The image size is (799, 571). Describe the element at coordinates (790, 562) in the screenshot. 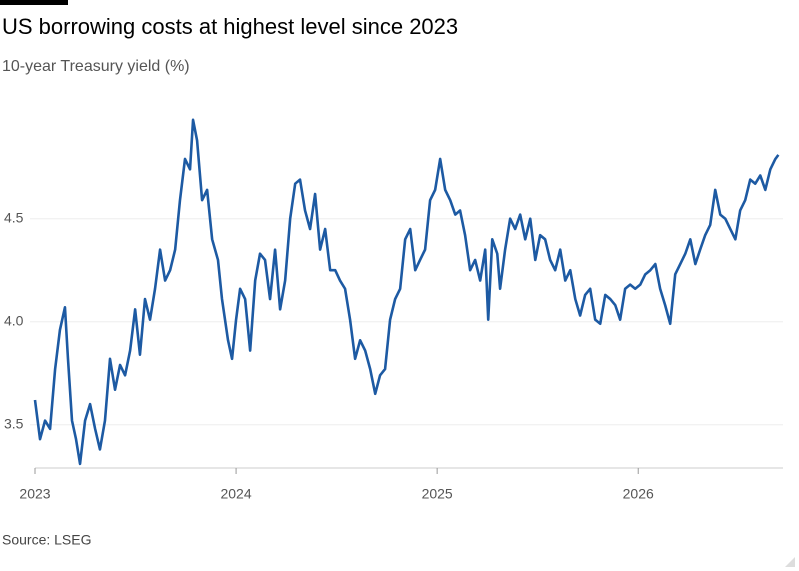

I see `corner-mark` at that location.